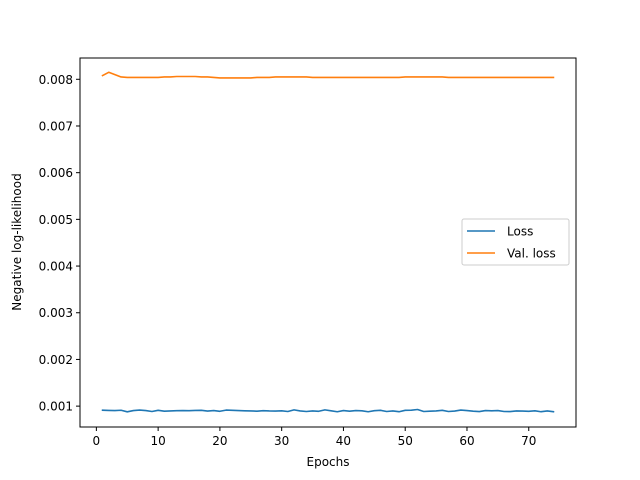  I want to click on y-tick-label: 0.007, so click(56, 126).